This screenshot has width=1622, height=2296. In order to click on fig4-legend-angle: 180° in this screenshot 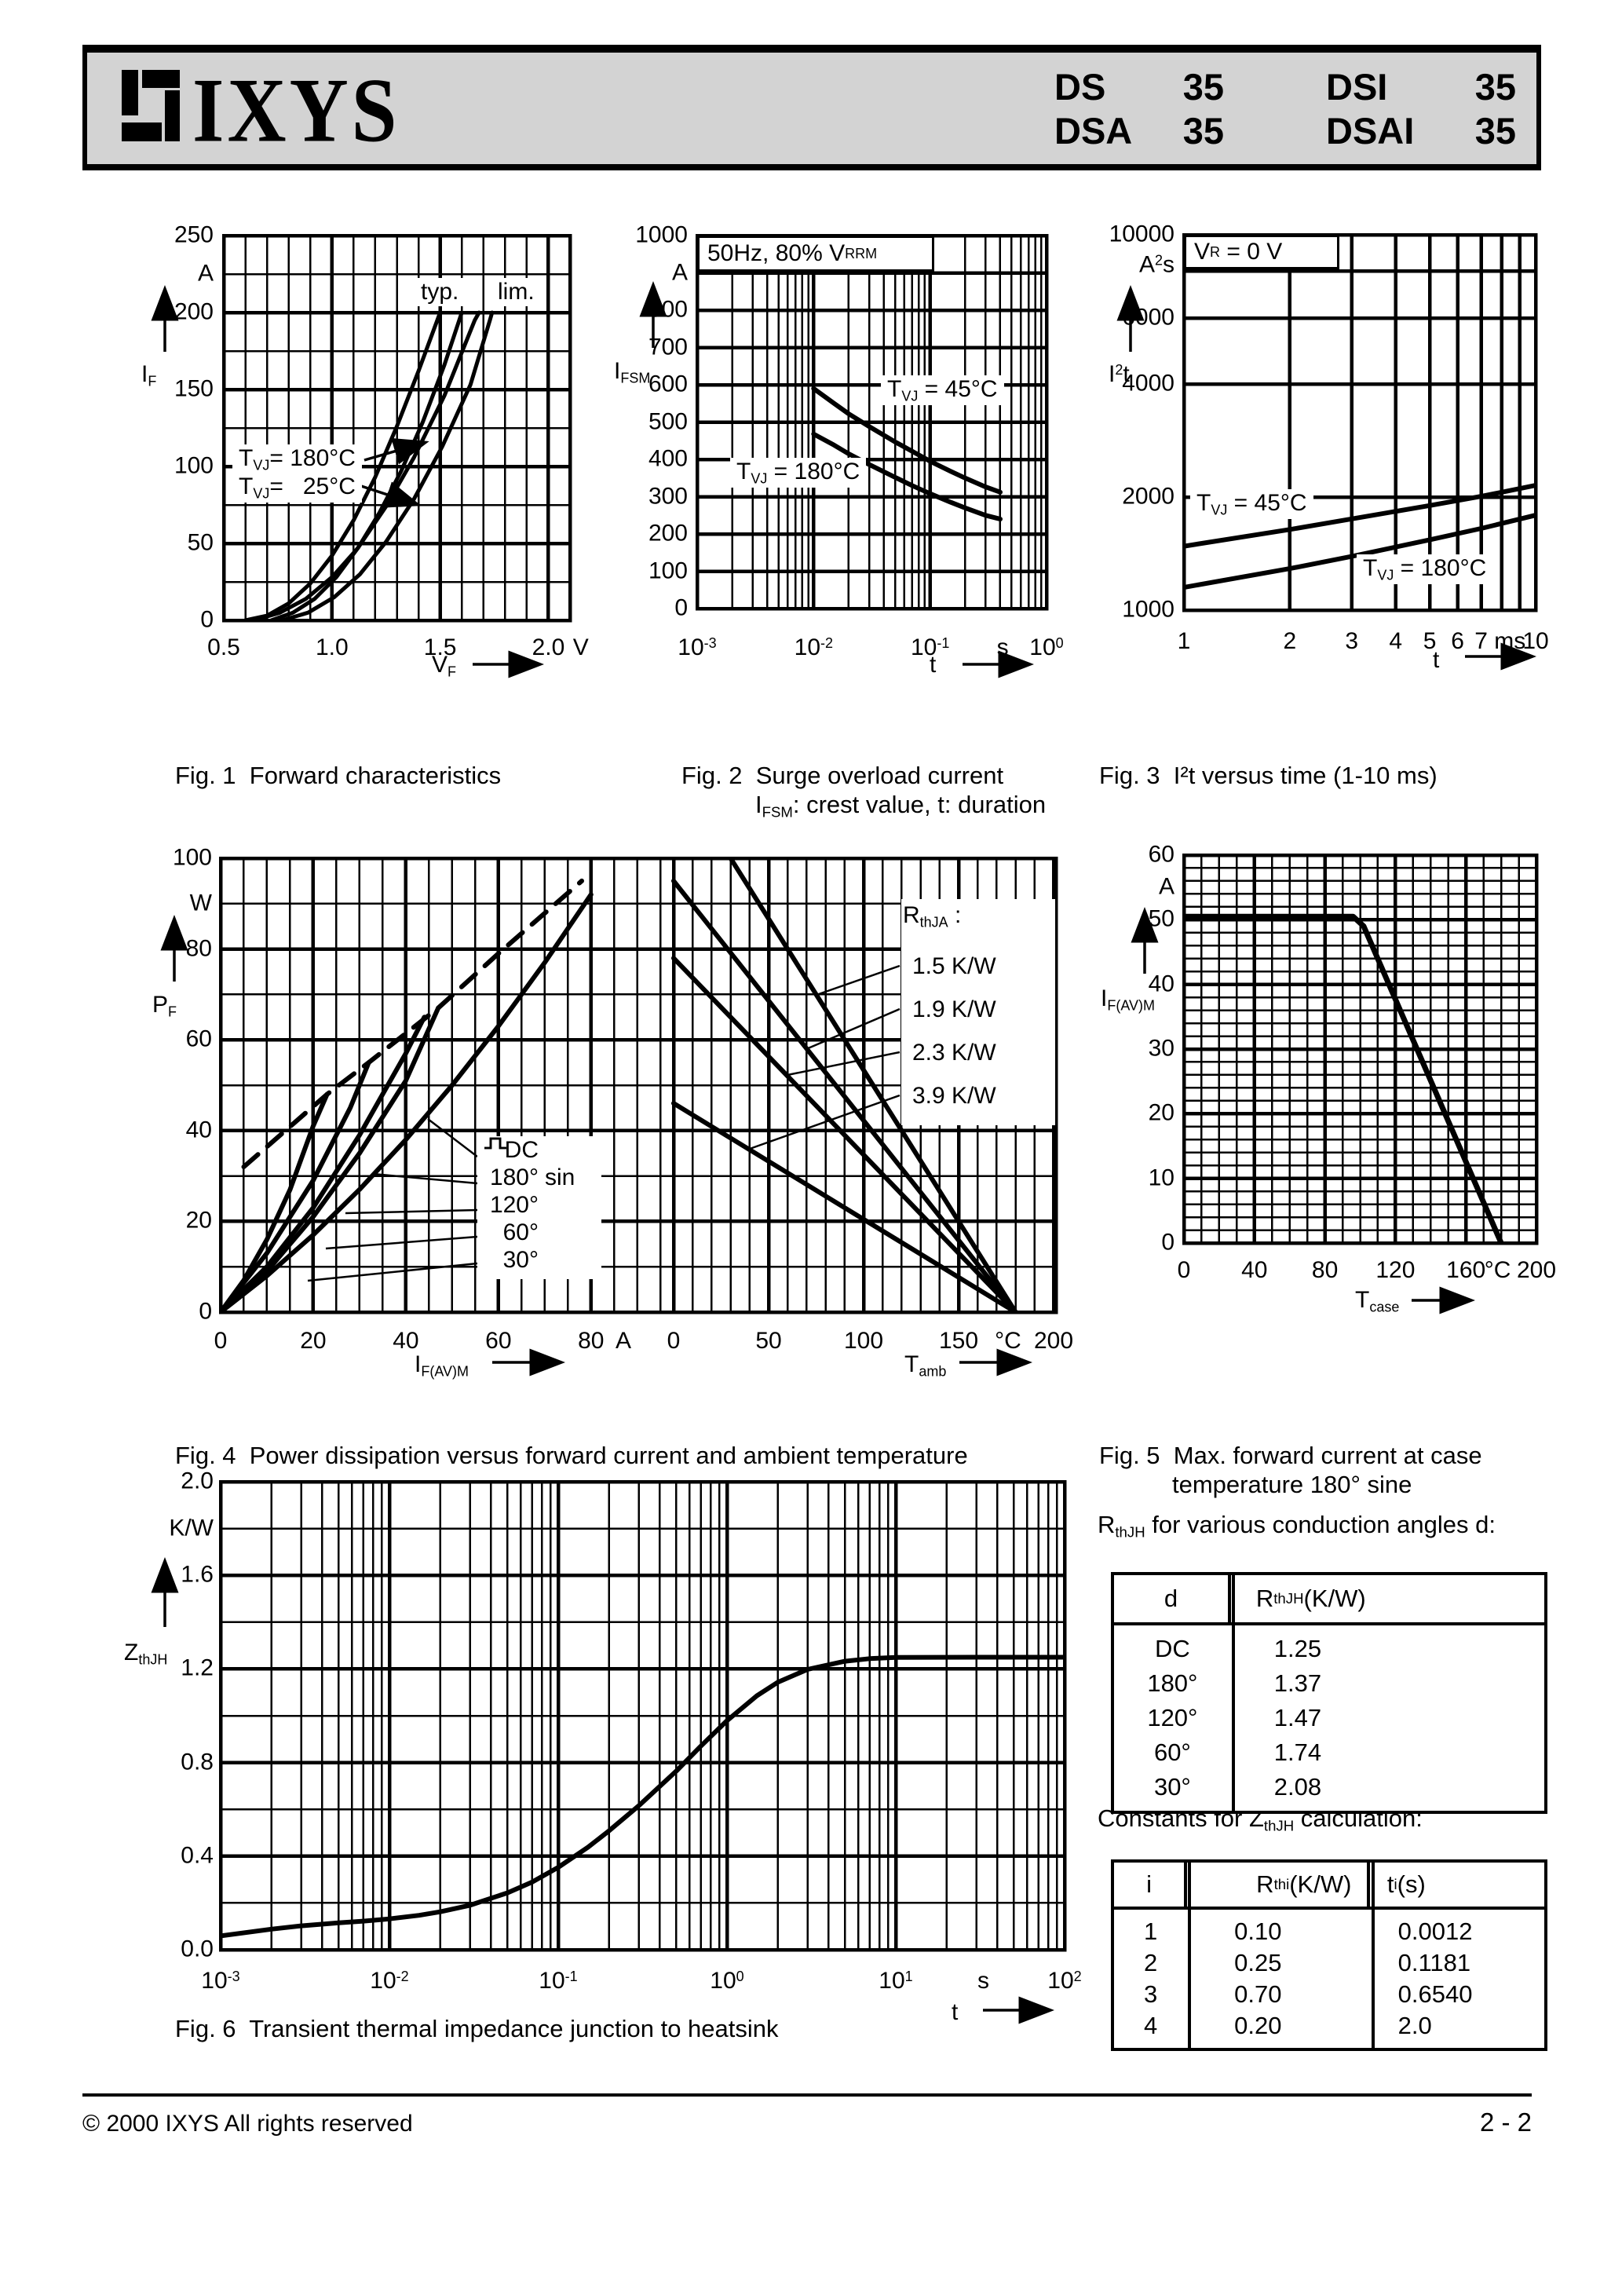, I will do `click(514, 1177)`.